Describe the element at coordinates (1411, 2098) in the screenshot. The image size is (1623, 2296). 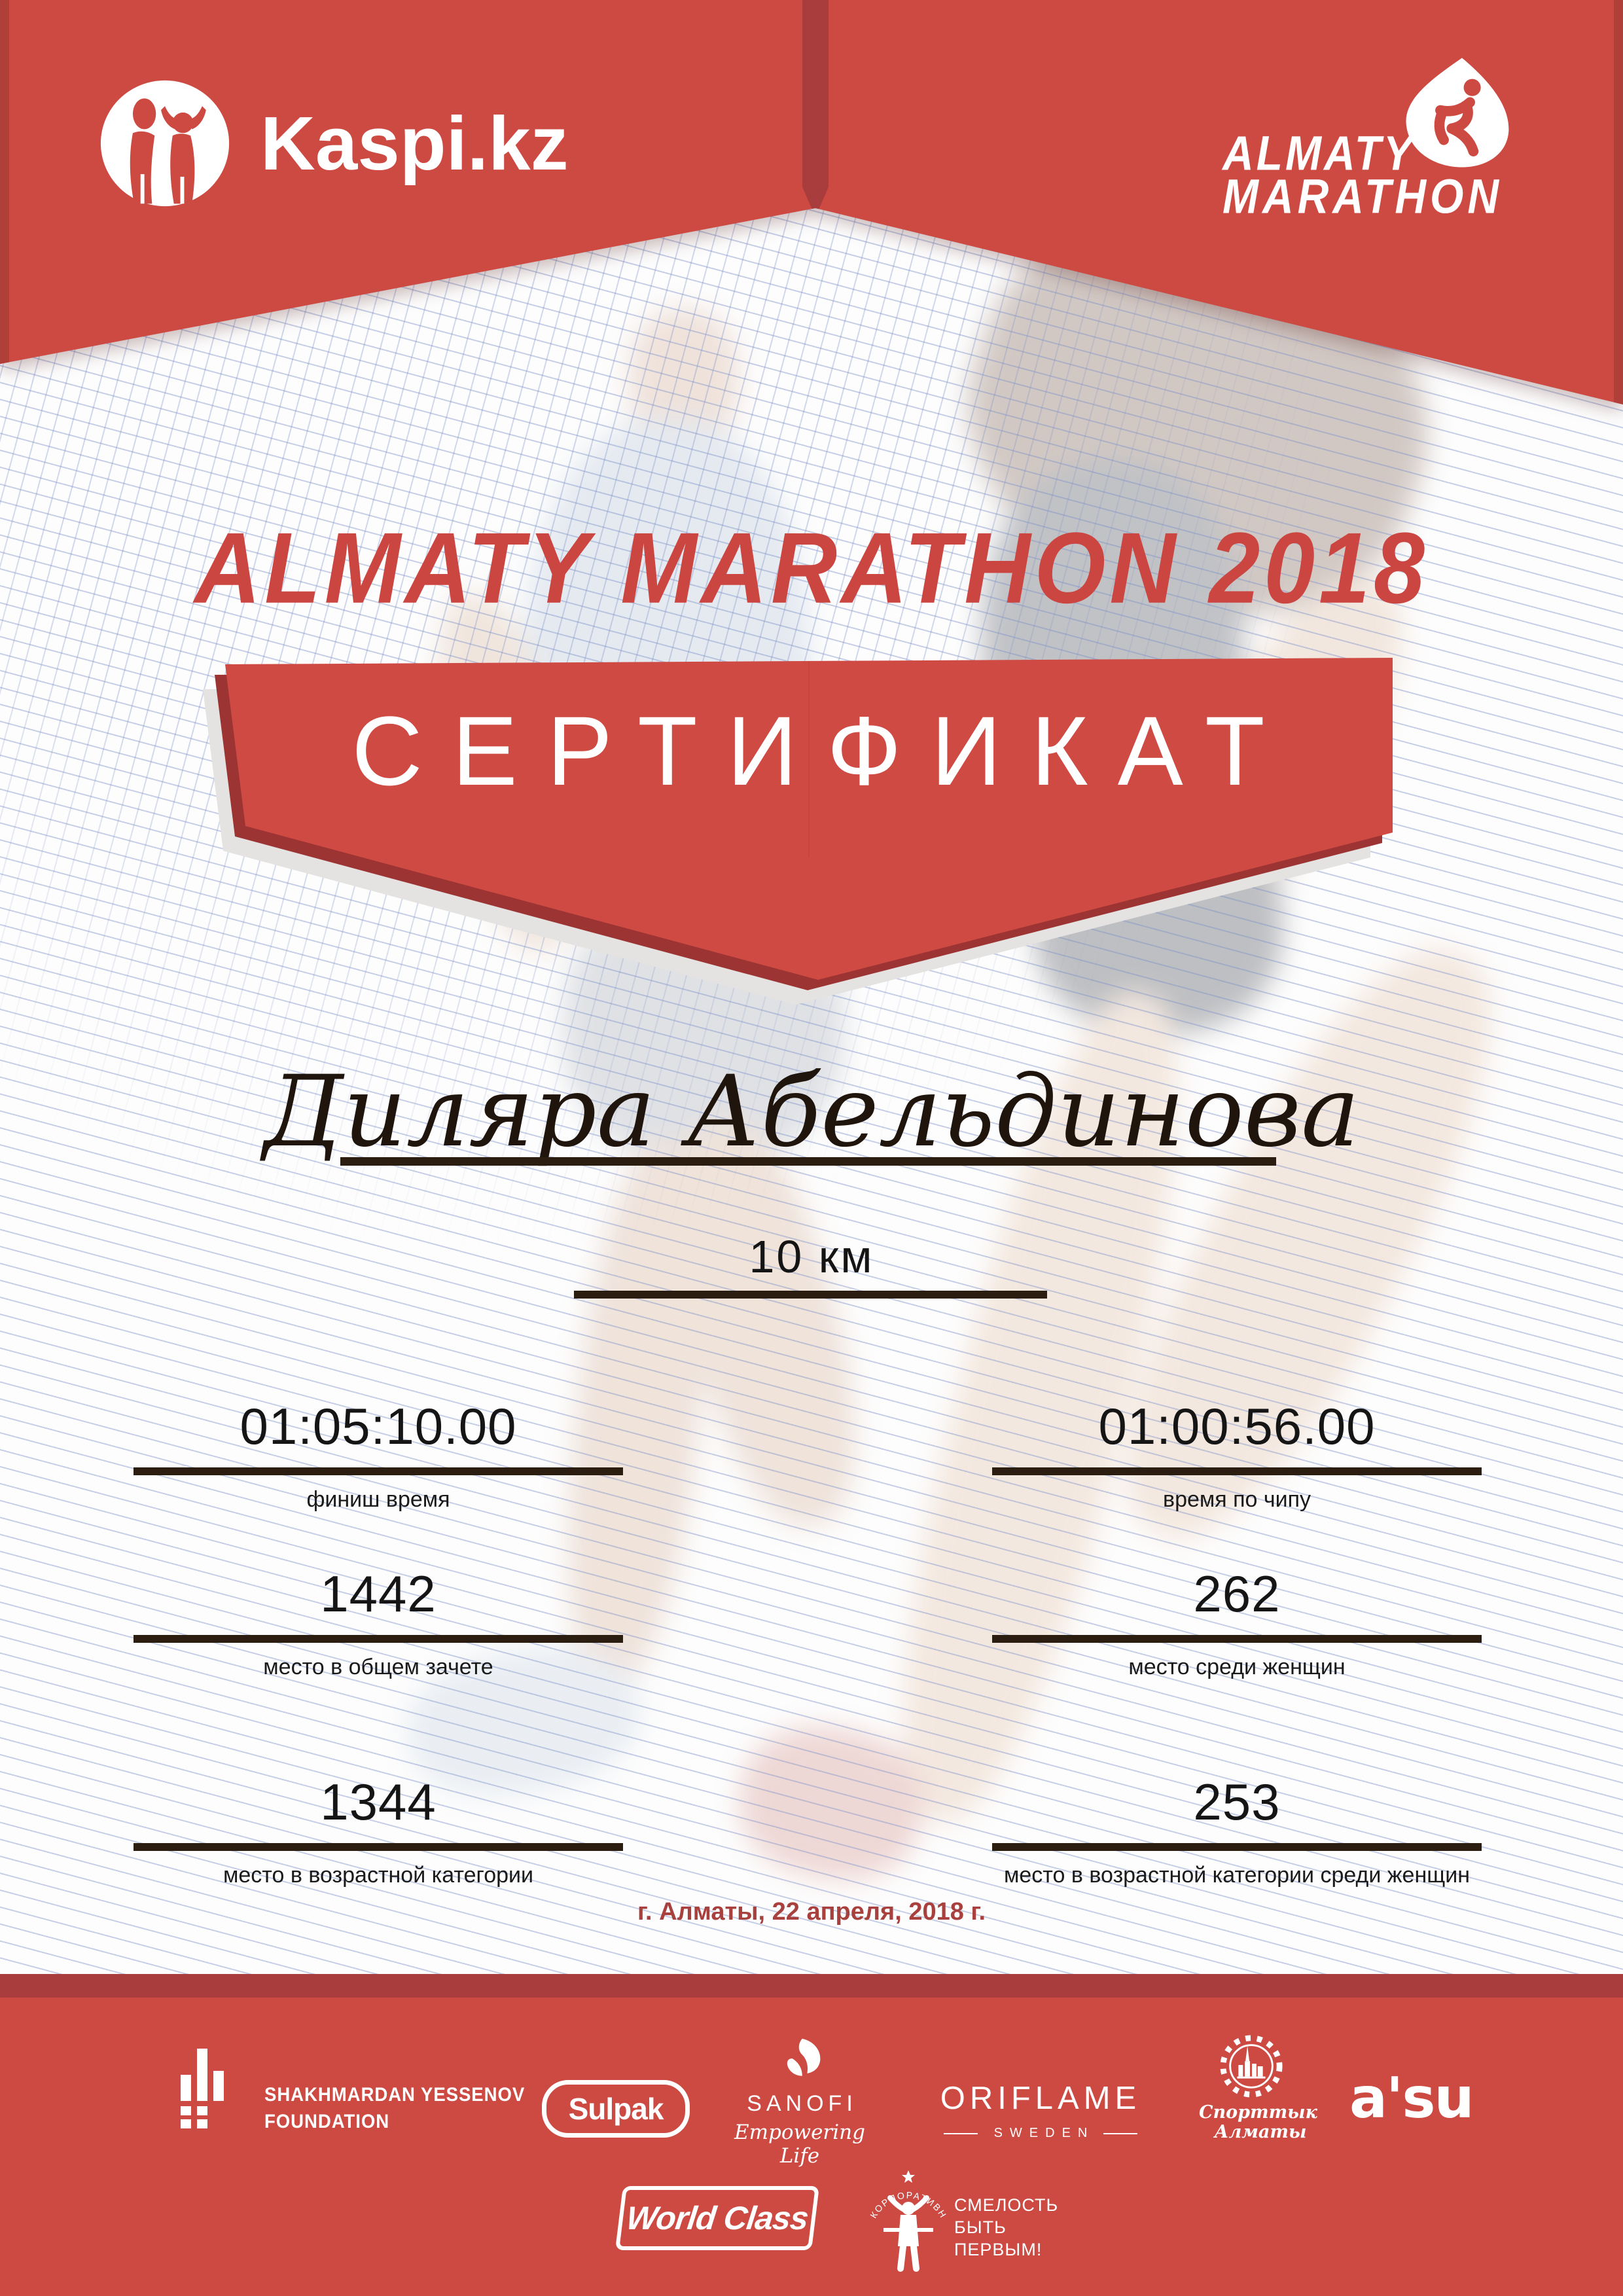
I see `asu-logo: a'su` at that location.